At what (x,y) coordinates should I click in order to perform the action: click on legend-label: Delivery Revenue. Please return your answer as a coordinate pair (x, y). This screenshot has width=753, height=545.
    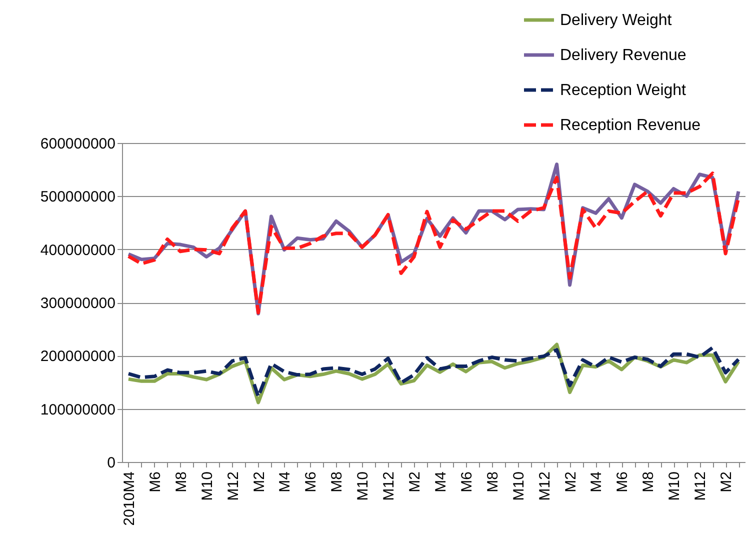
    Looking at the image, I should click on (623, 55).